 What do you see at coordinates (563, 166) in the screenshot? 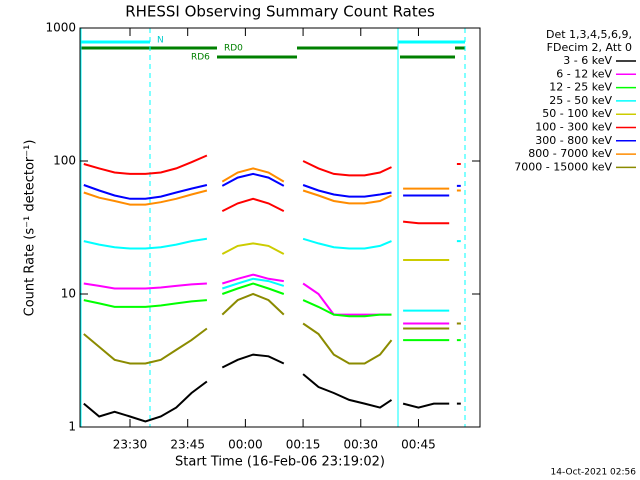
I see `legend-label: 7000 - 15000 keV` at bounding box center [563, 166].